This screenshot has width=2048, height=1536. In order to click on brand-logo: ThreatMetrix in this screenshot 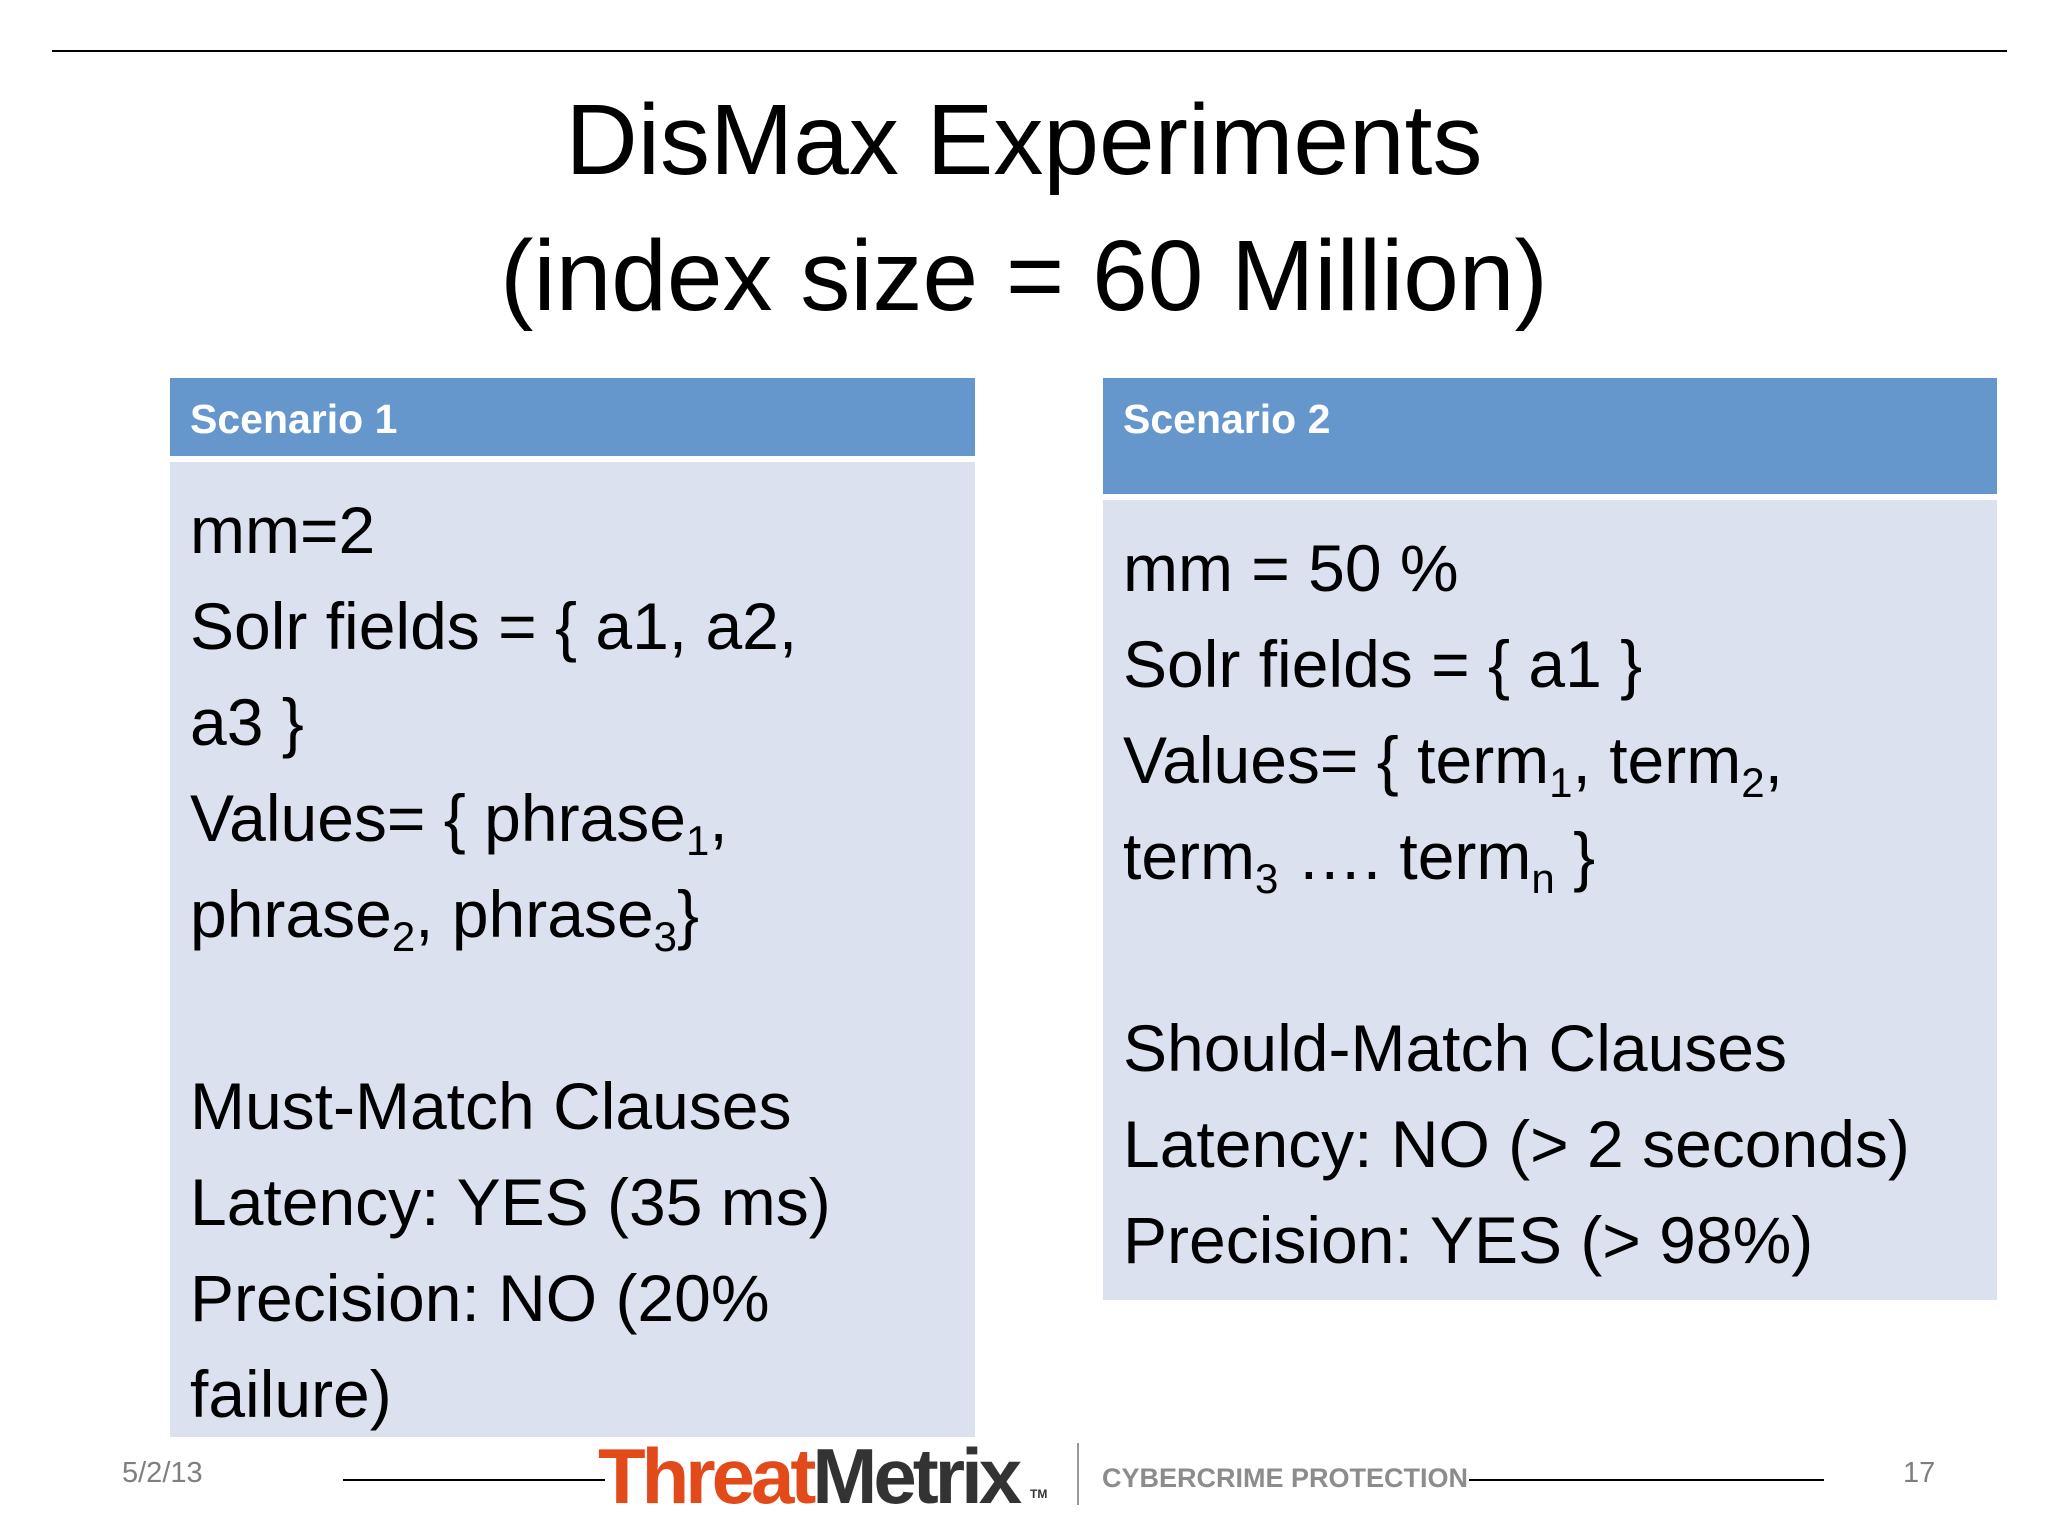, I will do `click(810, 1476)`.